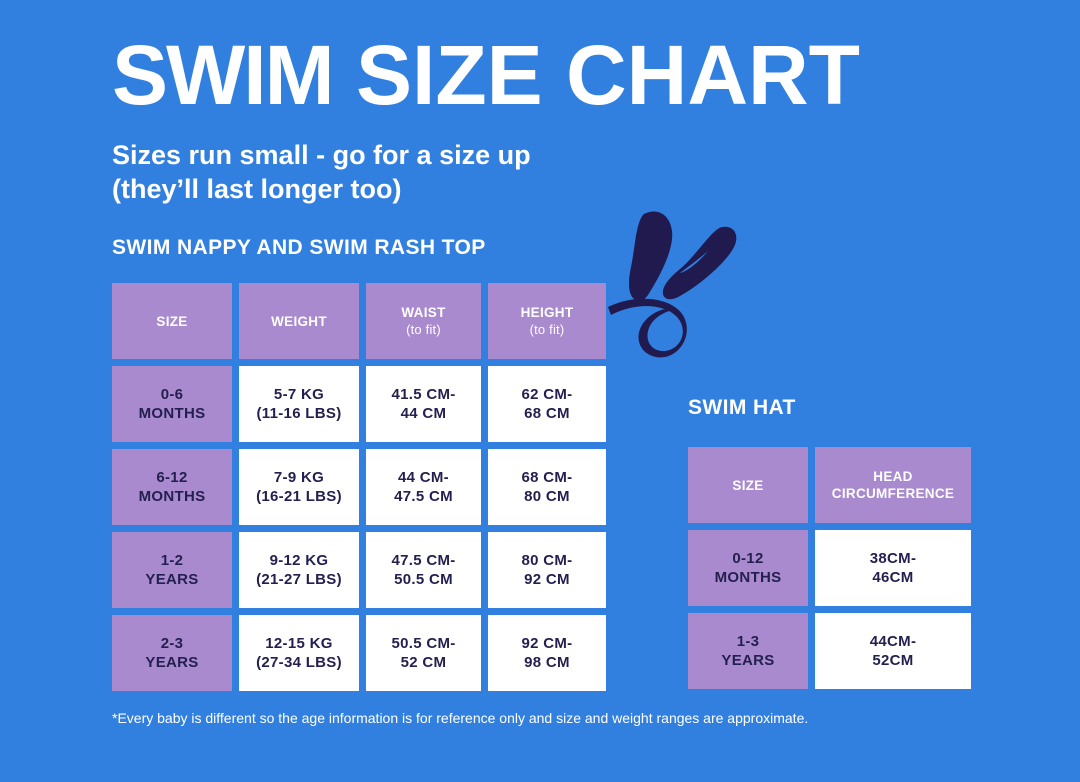 The image size is (1080, 782). Describe the element at coordinates (423, 487) in the screenshot. I see `table-cell-waist: 44 CM- 47.5 CM` at that location.